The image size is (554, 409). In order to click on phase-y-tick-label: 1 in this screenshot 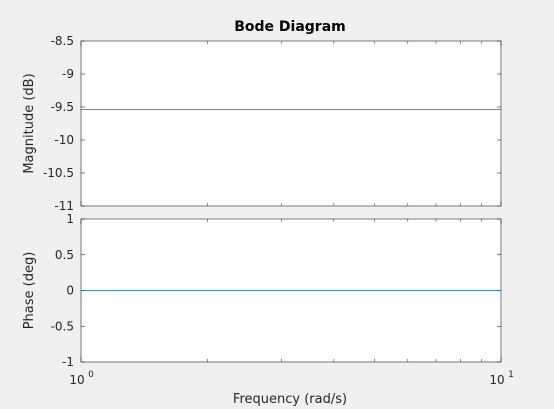, I will do `click(70, 219)`.